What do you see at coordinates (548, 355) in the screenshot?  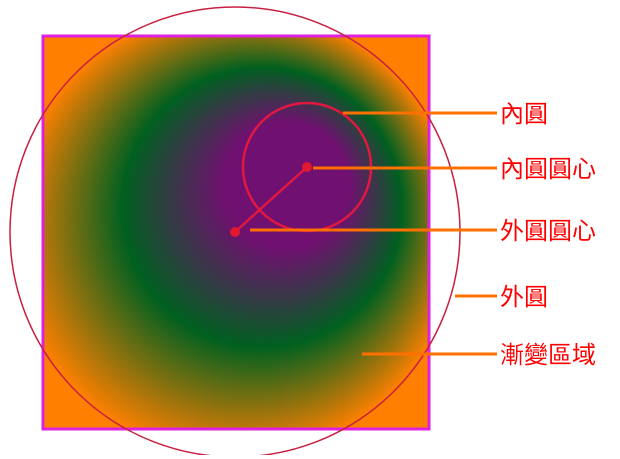 I see `label-gradient-area: 漸變區域` at bounding box center [548, 355].